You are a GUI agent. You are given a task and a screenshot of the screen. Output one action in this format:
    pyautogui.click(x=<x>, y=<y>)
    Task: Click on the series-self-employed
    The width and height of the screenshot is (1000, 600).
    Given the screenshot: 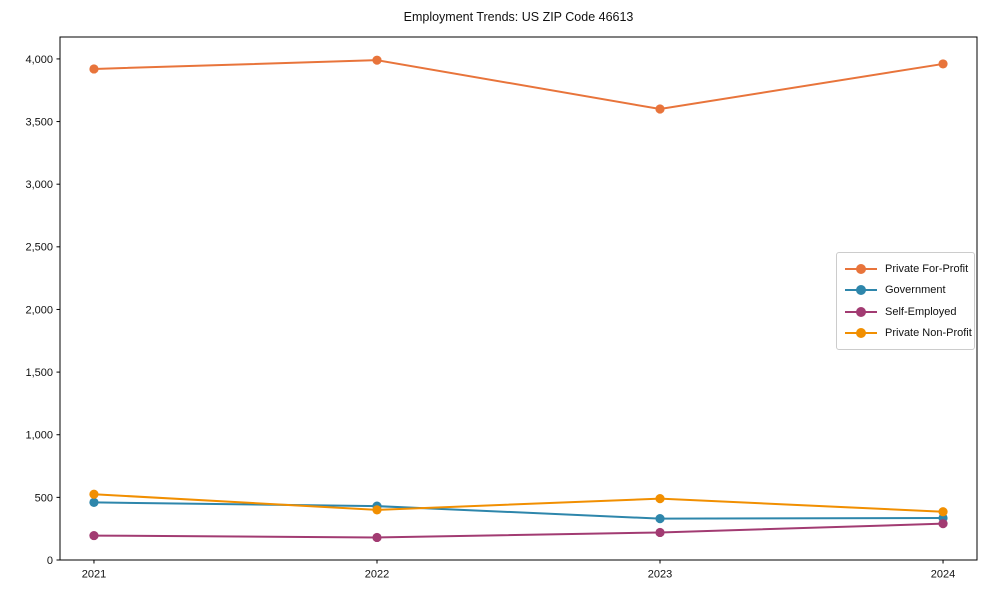 What is the action you would take?
    pyautogui.click(x=518, y=531)
    